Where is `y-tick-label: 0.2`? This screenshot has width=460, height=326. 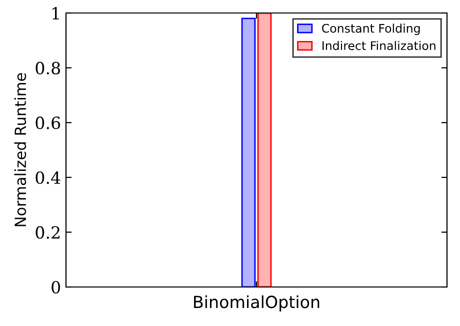
y-tick-label: 0.2 is located at coordinates (48, 232).